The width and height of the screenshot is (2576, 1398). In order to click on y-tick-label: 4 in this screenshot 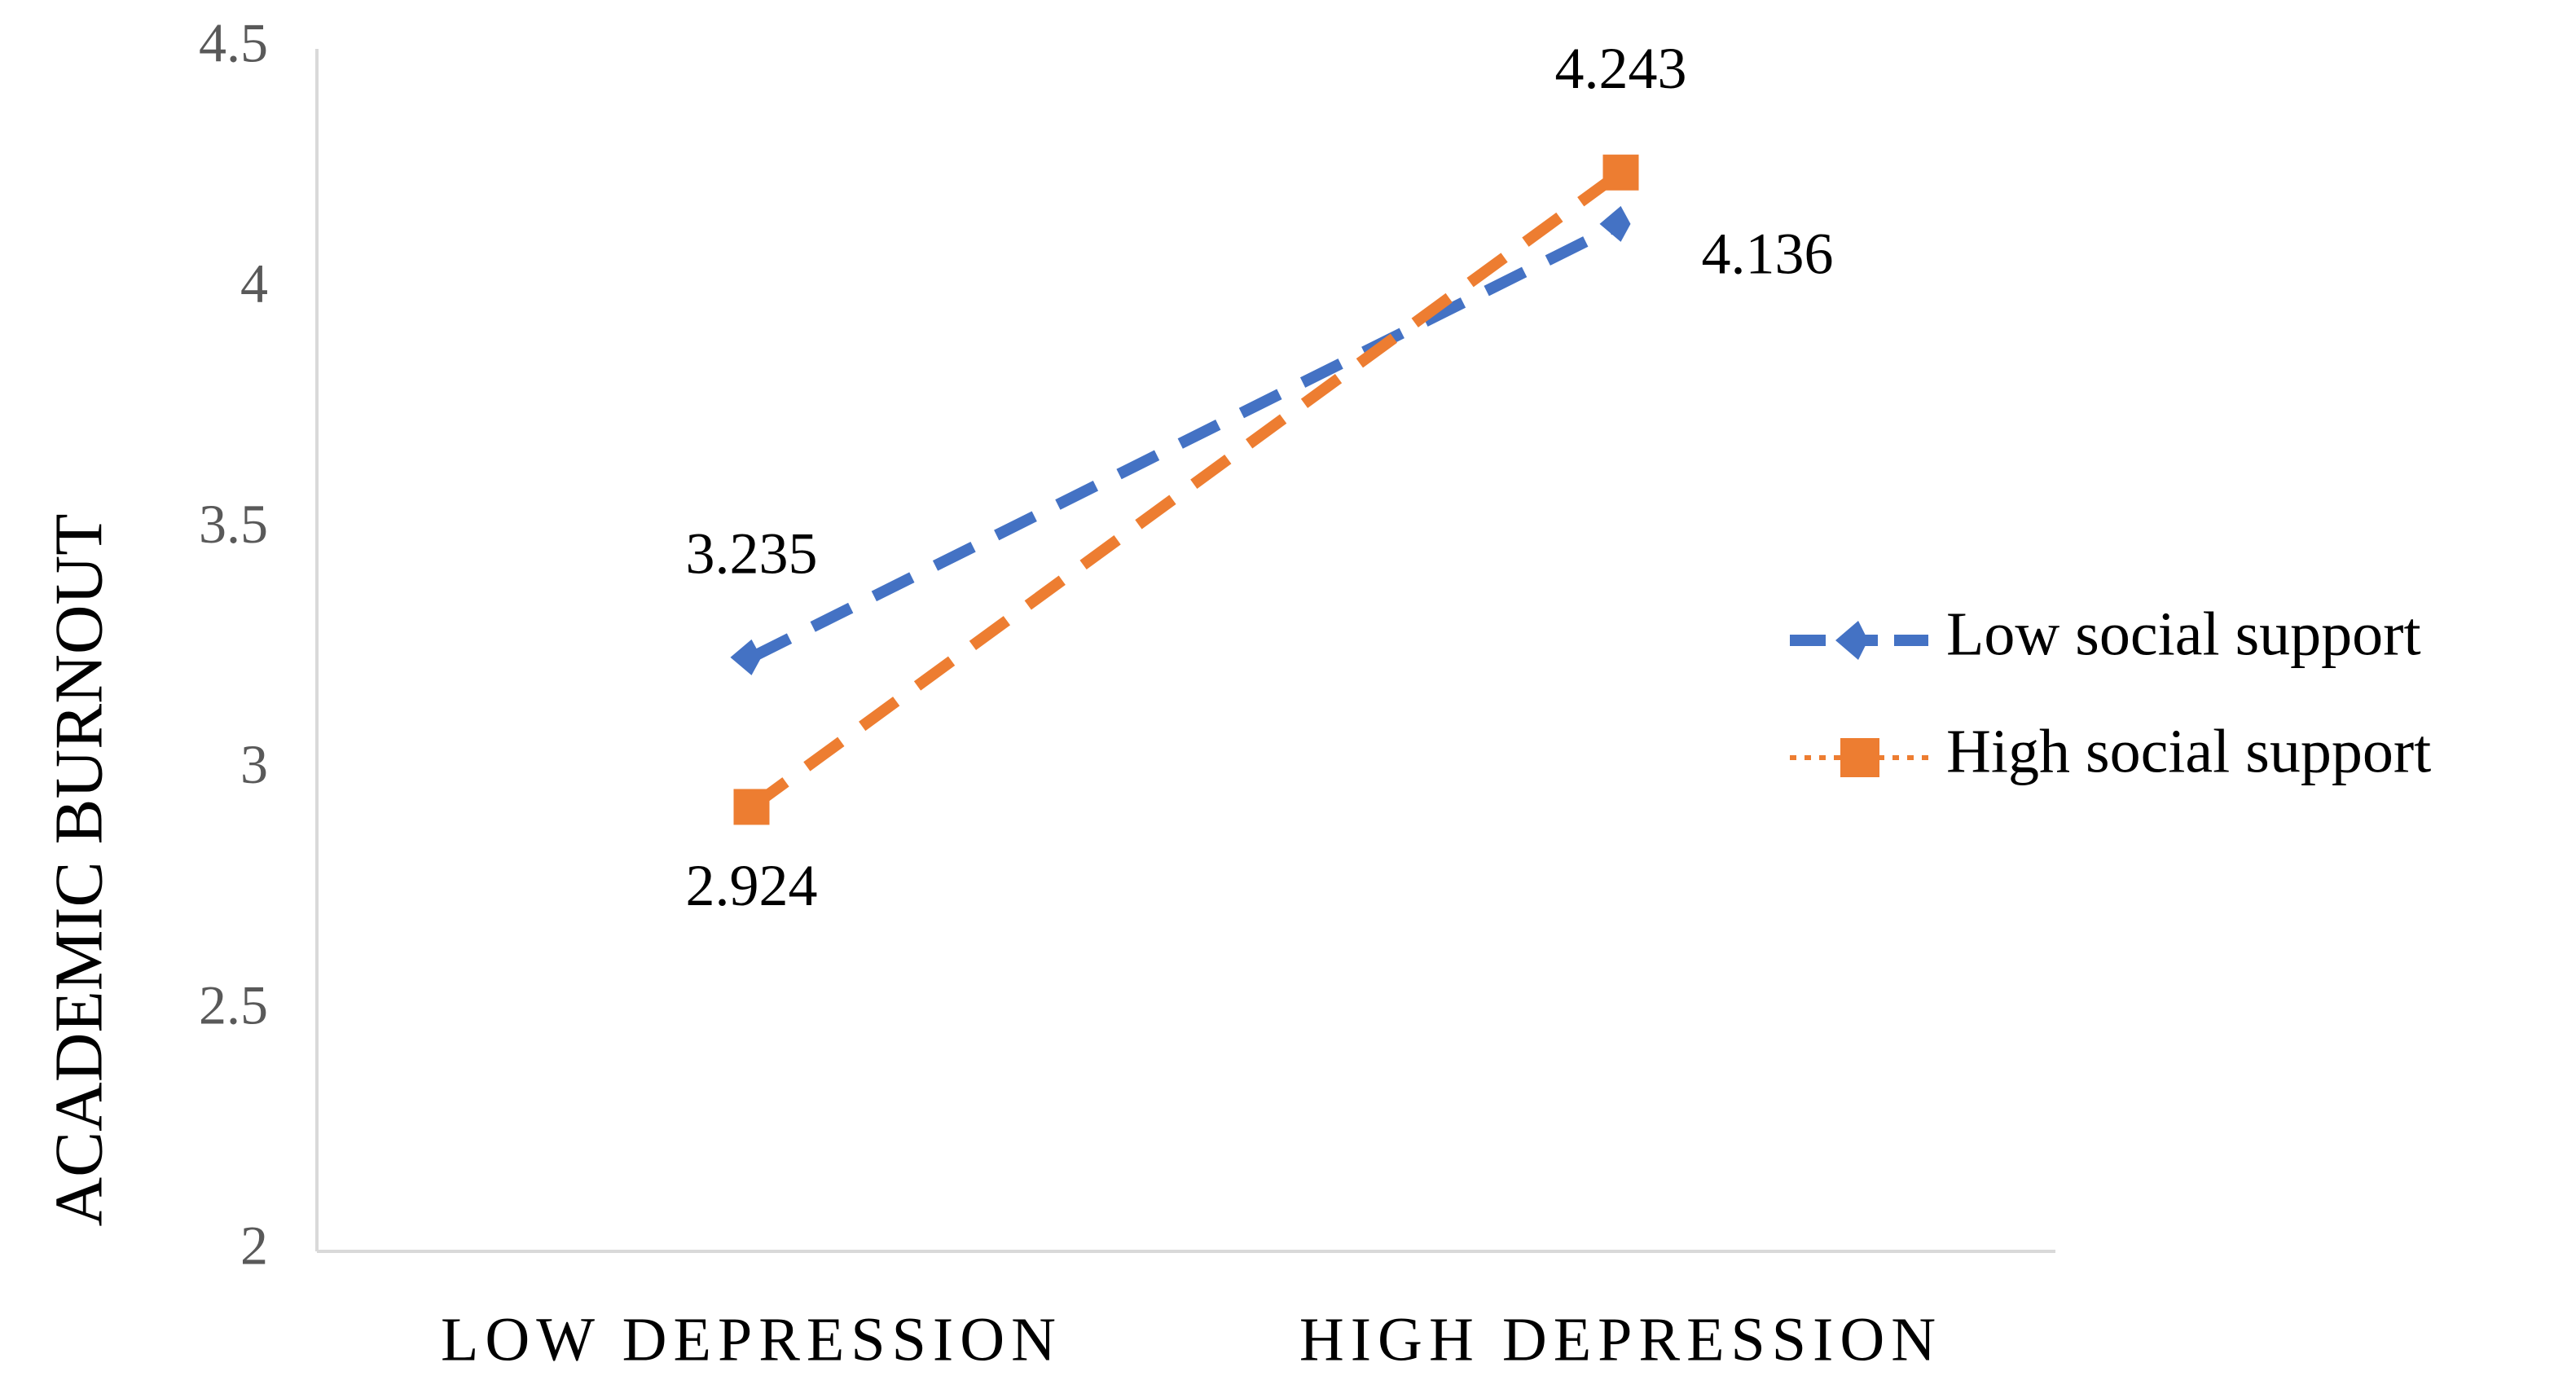, I will do `click(254, 283)`.